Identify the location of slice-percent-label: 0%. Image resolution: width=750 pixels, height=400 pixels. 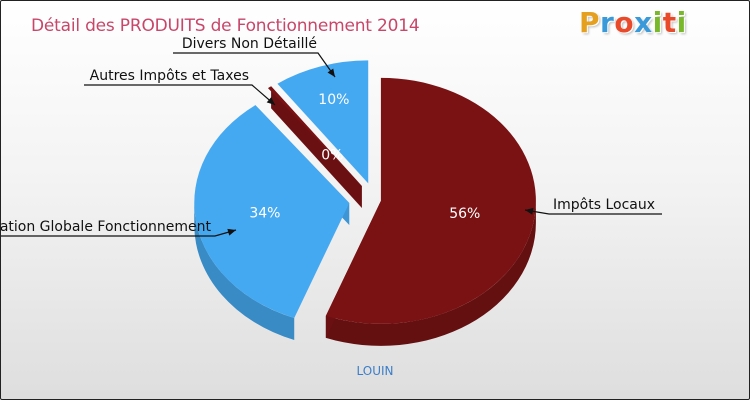
(332, 155).